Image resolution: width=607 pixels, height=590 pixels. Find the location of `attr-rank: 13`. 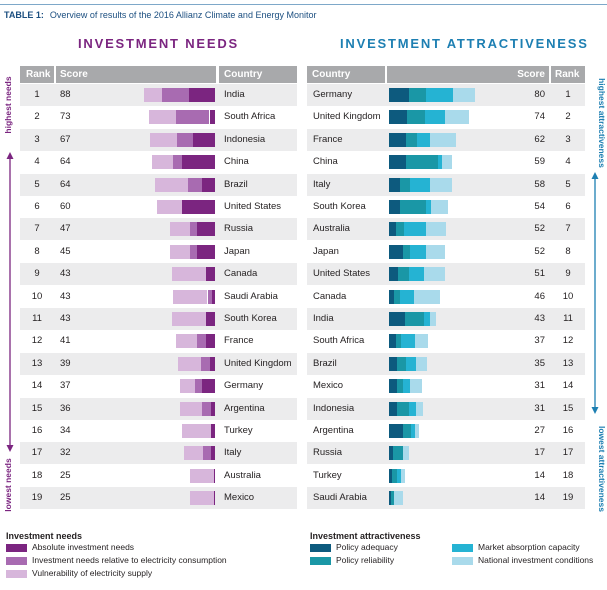

attr-rank: 13 is located at coordinates (568, 363).